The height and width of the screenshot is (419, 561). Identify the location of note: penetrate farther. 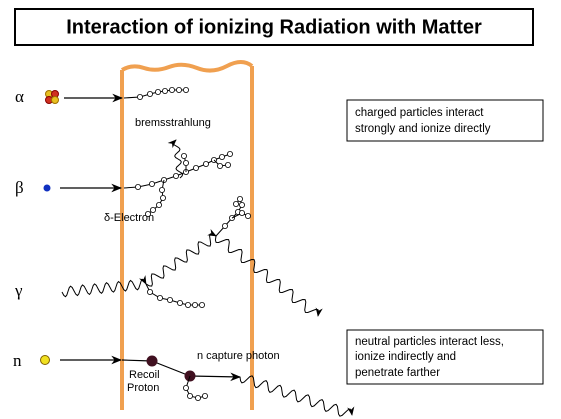
(397, 373).